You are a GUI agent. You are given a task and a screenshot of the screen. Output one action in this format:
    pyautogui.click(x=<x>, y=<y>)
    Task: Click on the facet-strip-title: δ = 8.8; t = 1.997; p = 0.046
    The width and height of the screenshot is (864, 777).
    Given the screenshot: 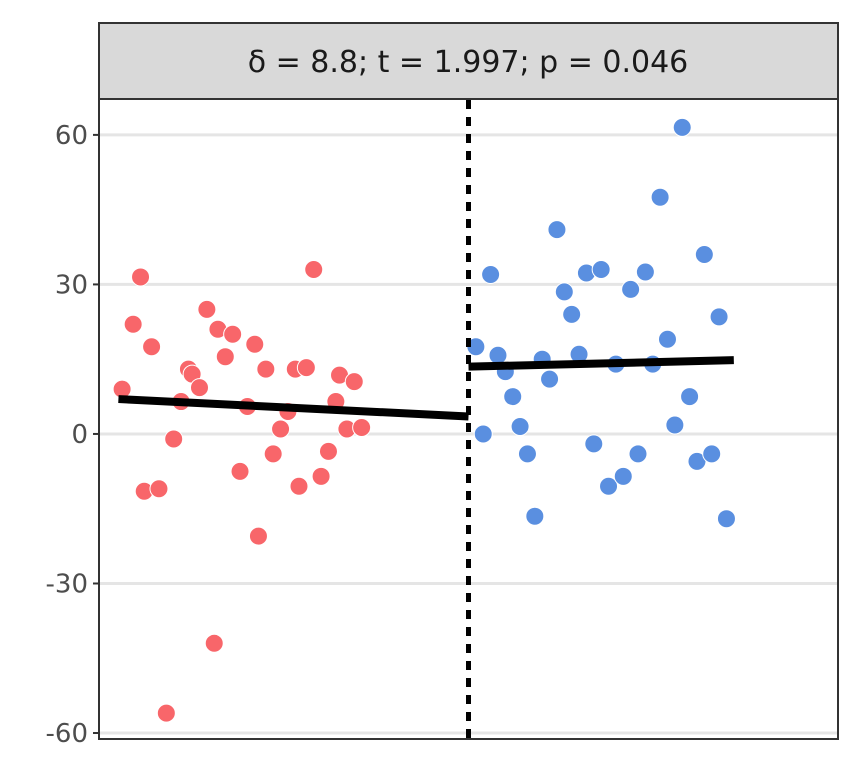 What is the action you would take?
    pyautogui.click(x=468, y=62)
    